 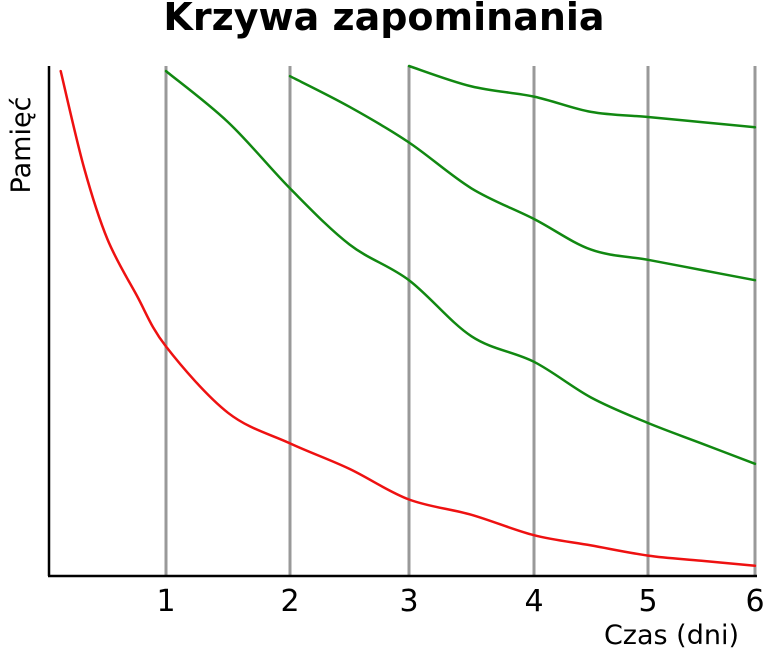 I want to click on x-tick-label-4: 4, so click(x=533, y=601).